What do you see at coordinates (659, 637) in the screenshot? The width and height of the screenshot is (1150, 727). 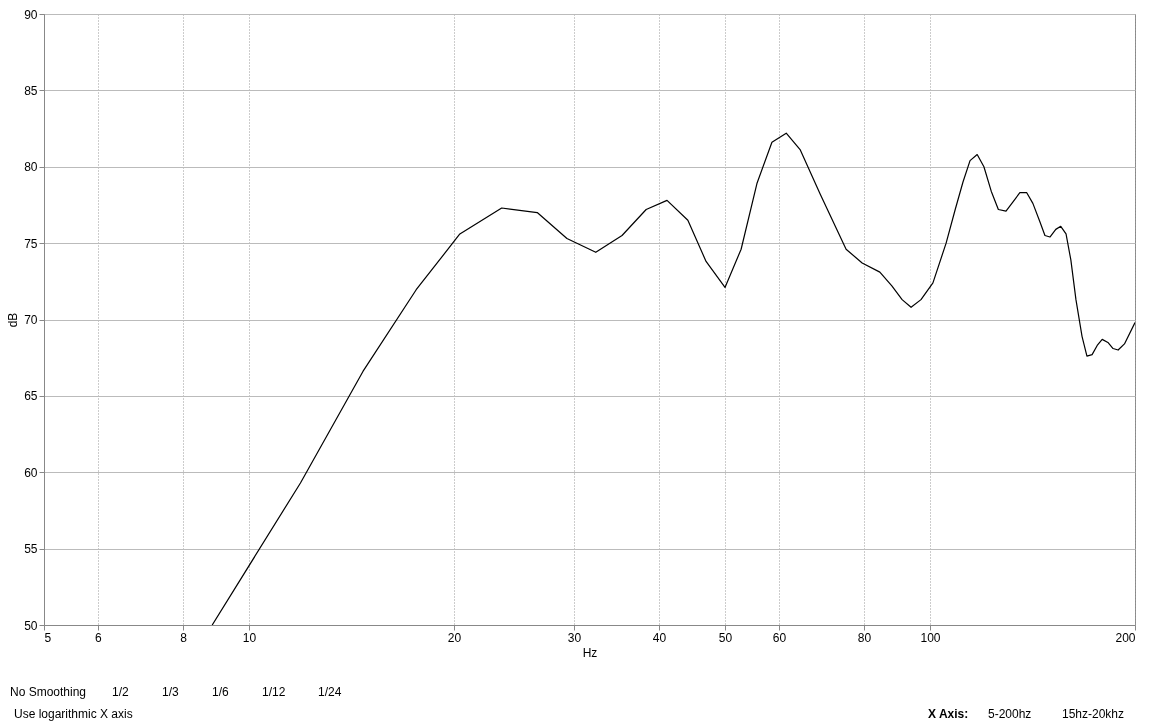 I see `x-tick-label: 40` at bounding box center [659, 637].